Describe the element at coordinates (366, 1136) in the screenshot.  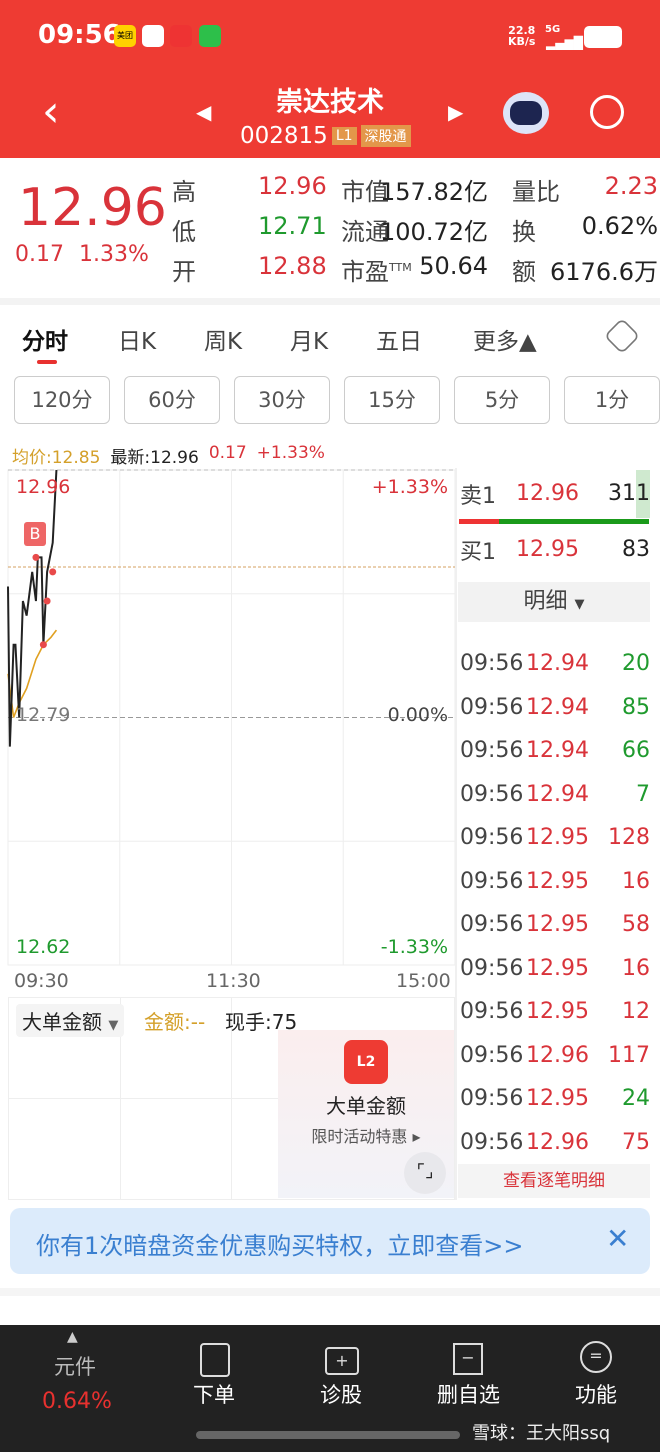
I see `promo-subtitle: 限时活动特惠 ▸` at that location.